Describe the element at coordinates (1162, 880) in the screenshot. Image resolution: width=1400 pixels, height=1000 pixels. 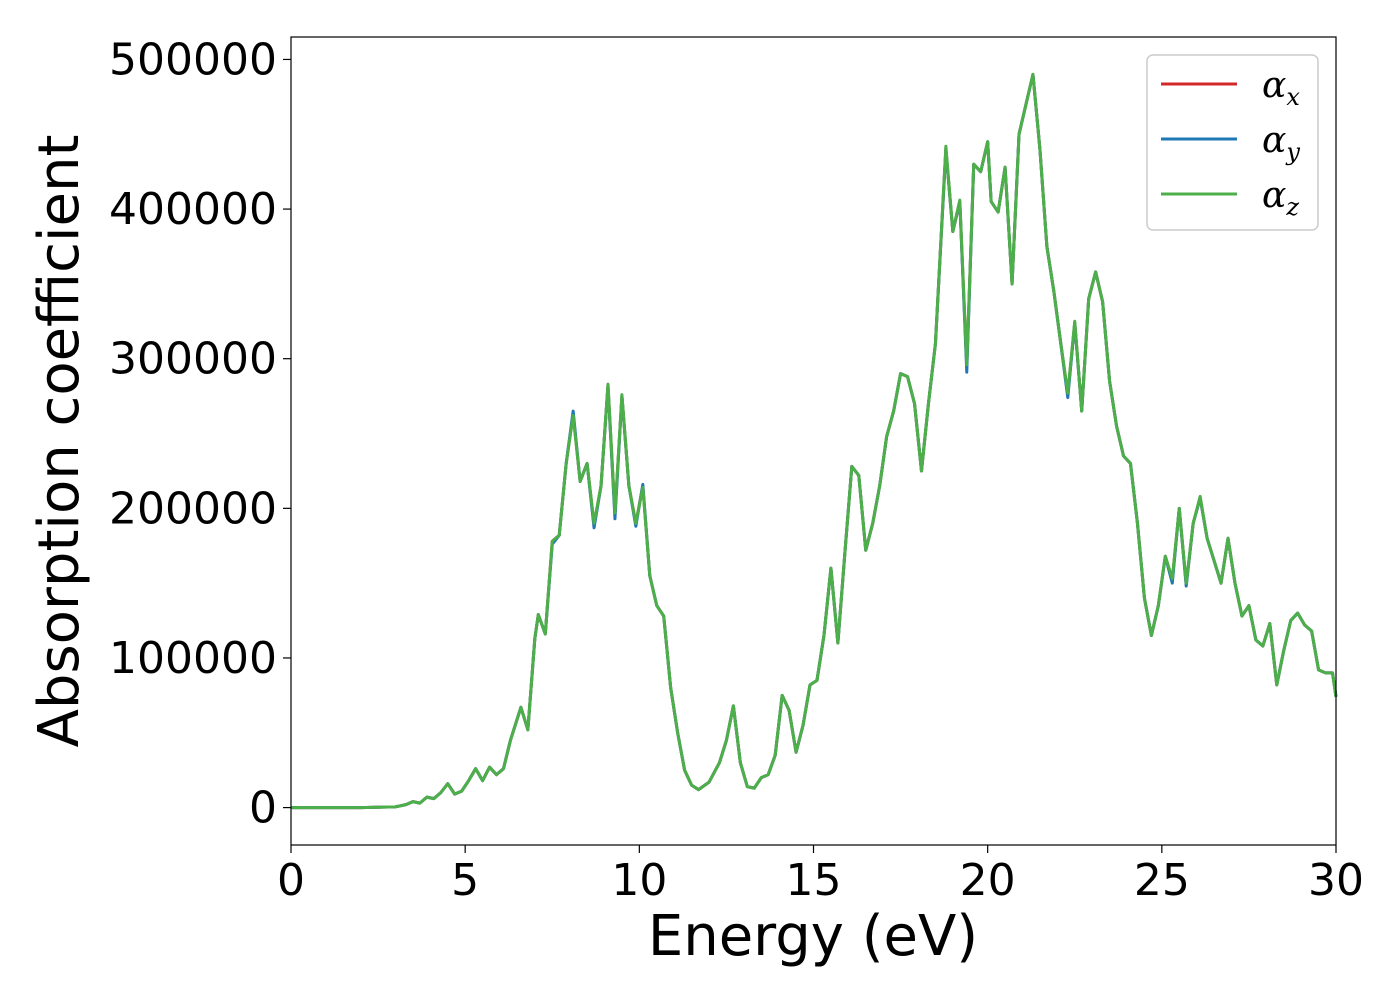
I see `x-tick-label: 25` at that location.